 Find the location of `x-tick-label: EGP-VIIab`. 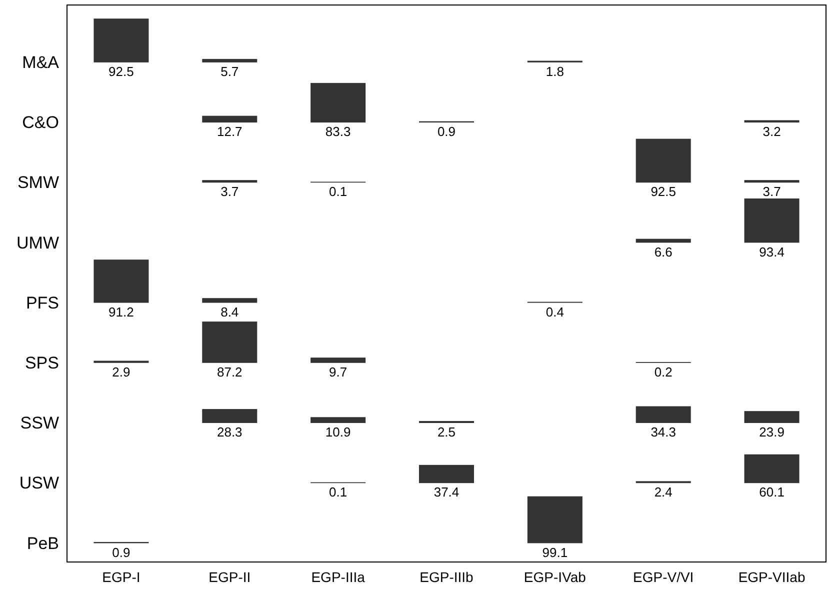

x-tick-label: EGP-VIIab is located at coordinates (772, 577).